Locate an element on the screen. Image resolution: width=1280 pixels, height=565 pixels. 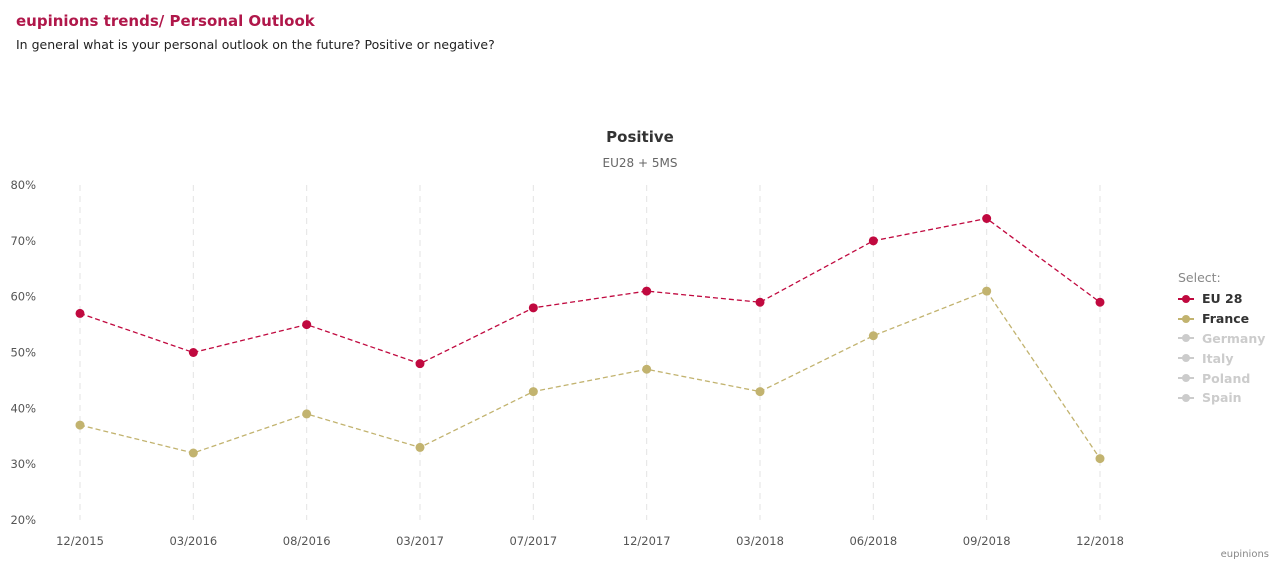
legend-item-label: Spain is located at coordinates (1222, 398).